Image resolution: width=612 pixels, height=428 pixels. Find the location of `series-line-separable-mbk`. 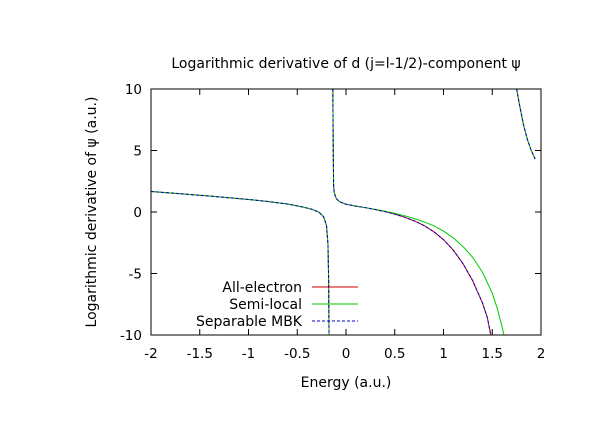

series-line-separable-mbk is located at coordinates (526, 124).